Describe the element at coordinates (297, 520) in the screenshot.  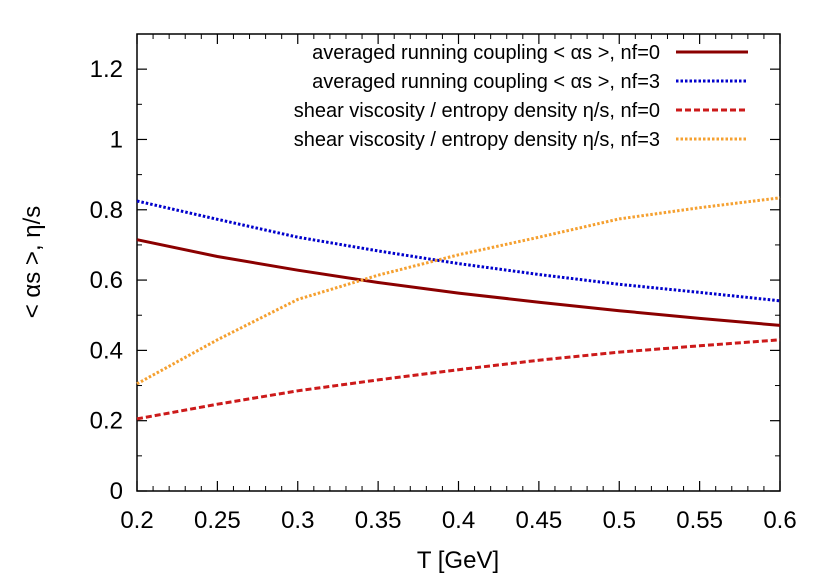
I see `x-tick-label: 0.3` at that location.